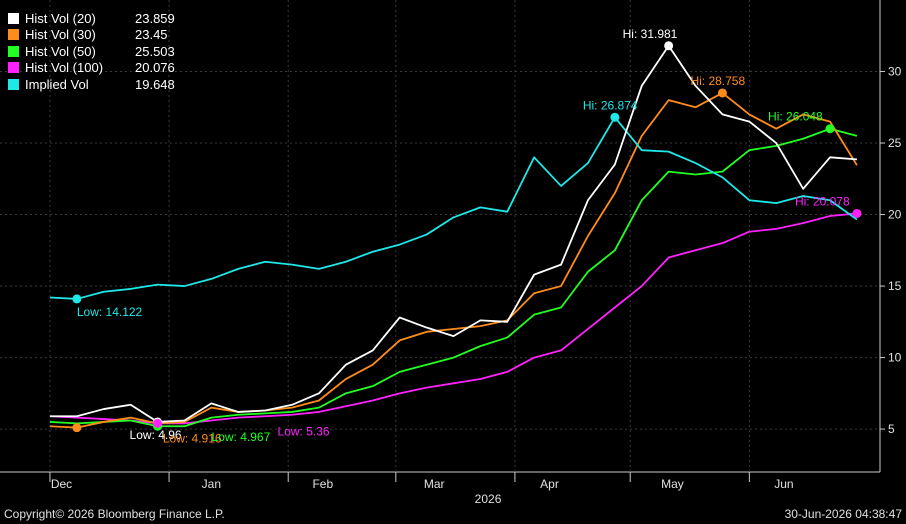 This screenshot has height=524, width=906. Describe the element at coordinates (895, 143) in the screenshot. I see `y-tick-label: 25` at that location.